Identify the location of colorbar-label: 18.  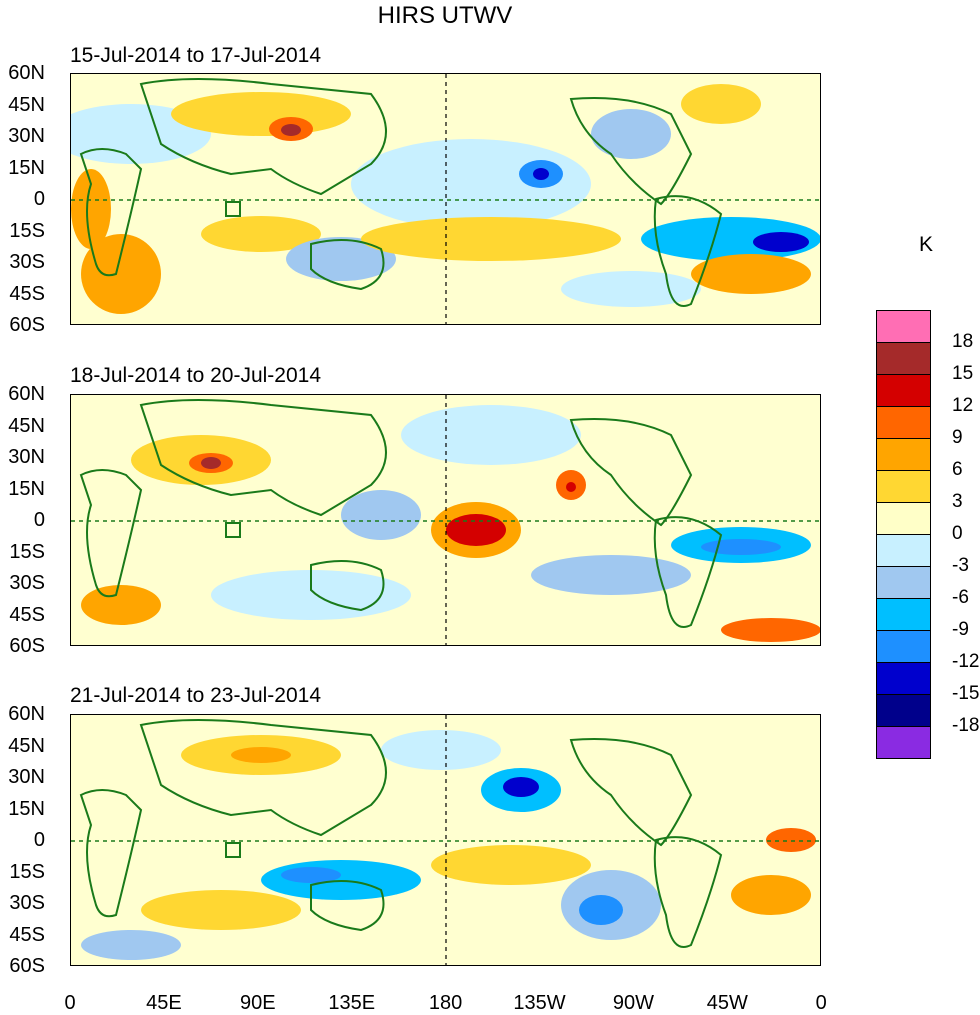
(963, 341).